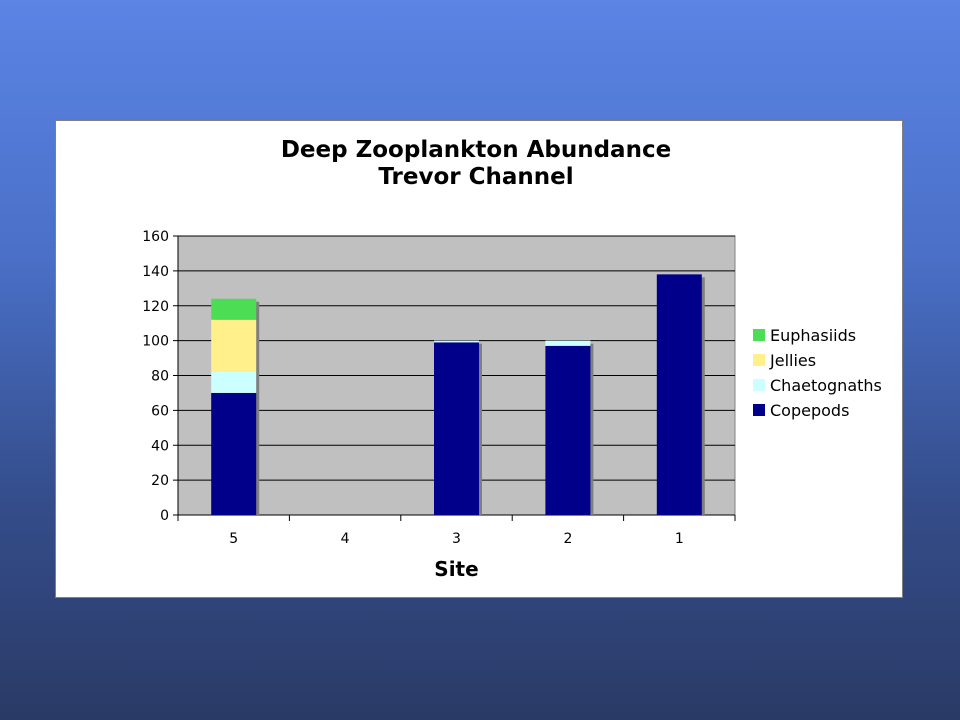  I want to click on y-tick-label: 120, so click(155, 307).